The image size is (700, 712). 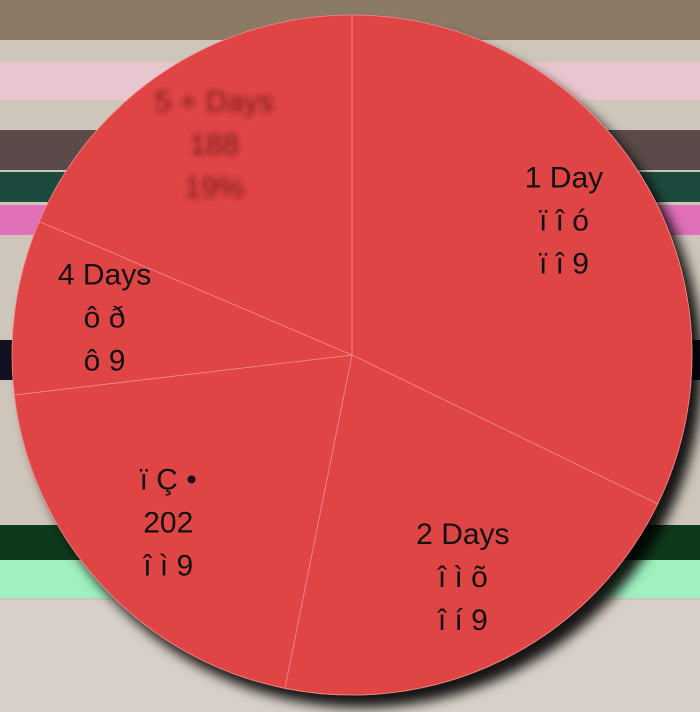 I want to click on value-label: 202, so click(x=168, y=522).